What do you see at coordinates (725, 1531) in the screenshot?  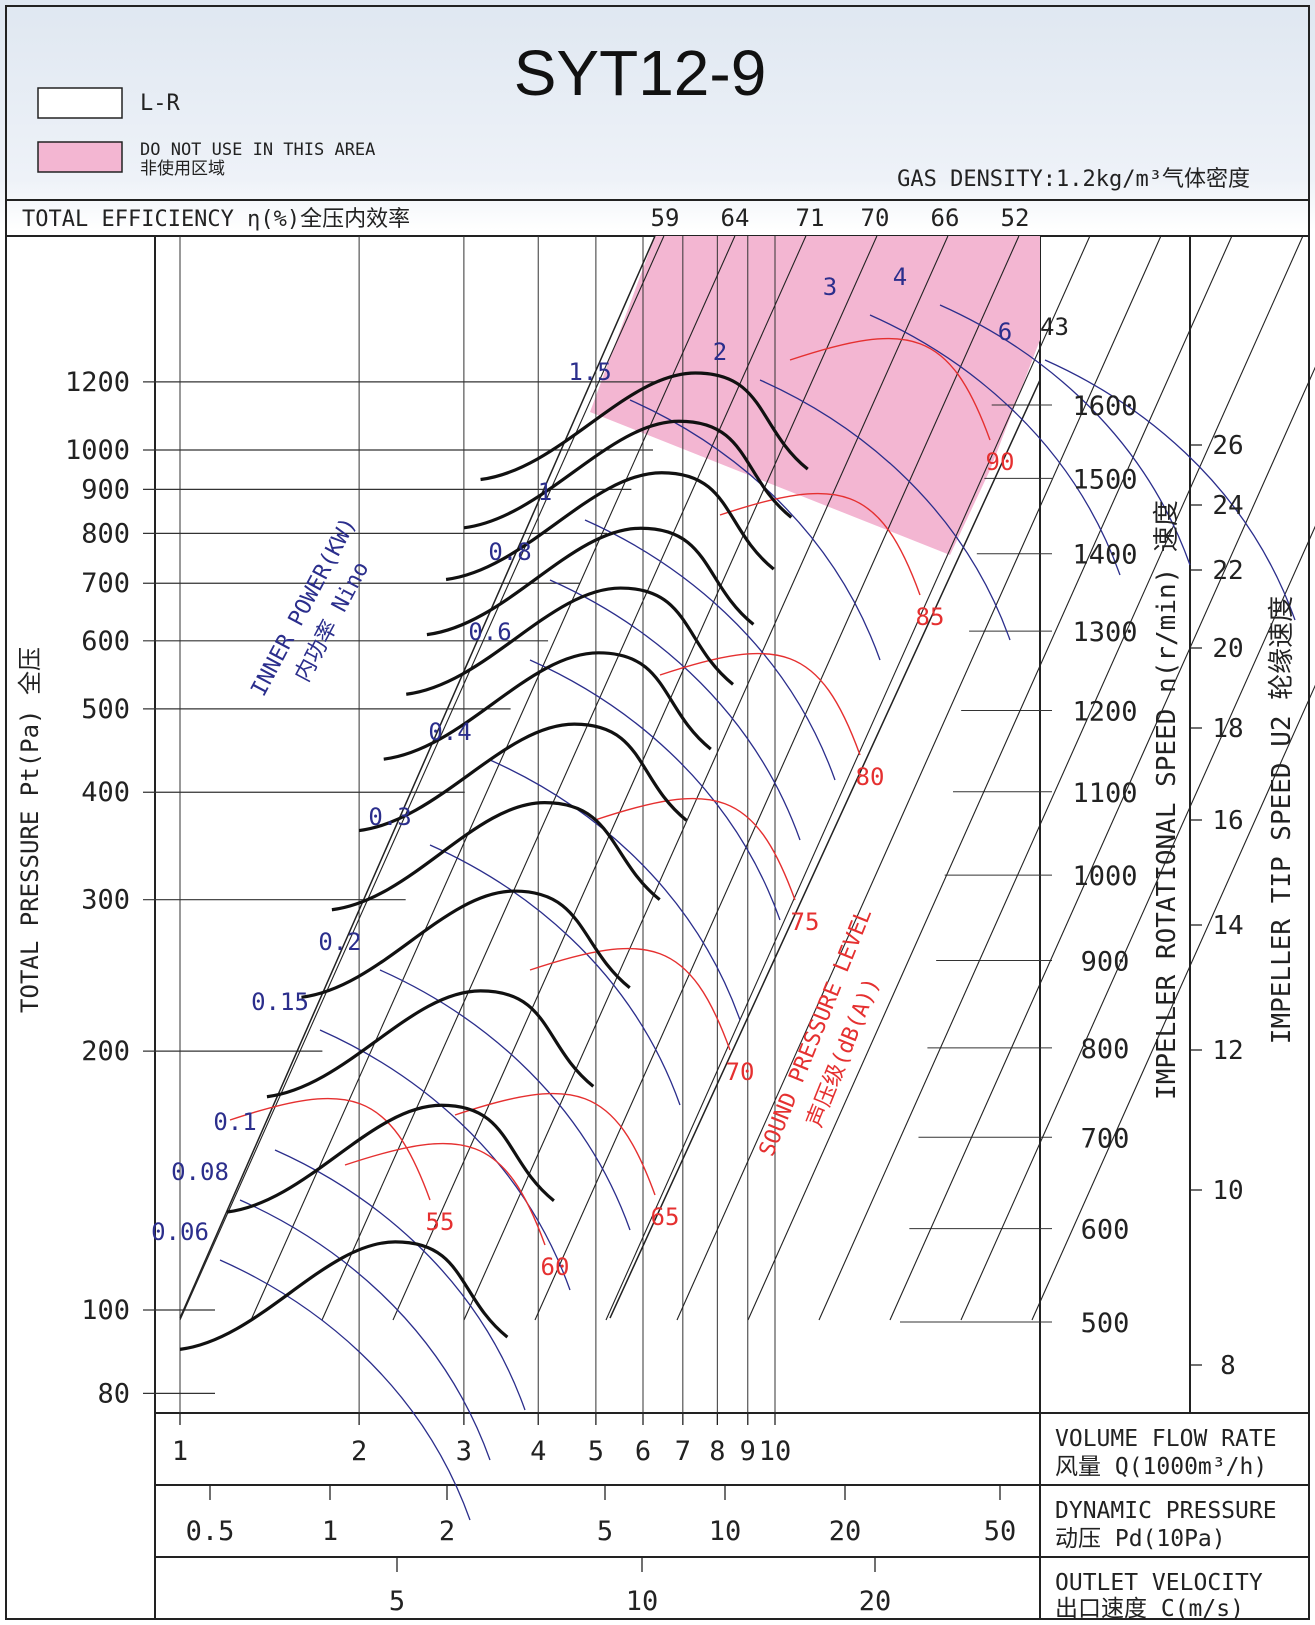 I see `dp-tick-label: 10` at bounding box center [725, 1531].